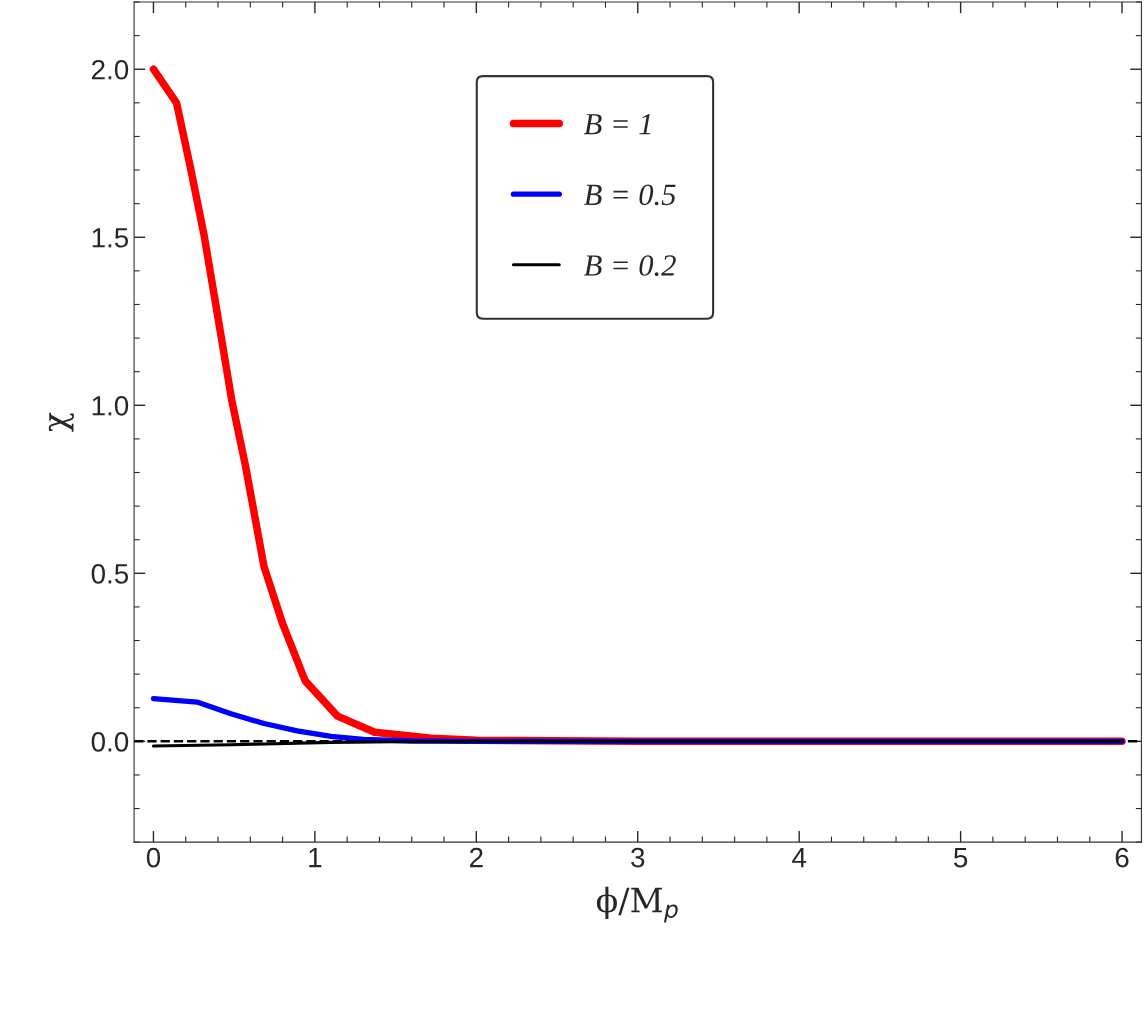 This screenshot has width=1146, height=1011. Describe the element at coordinates (629, 265) in the screenshot. I see `legend-label: B = 0.2` at that location.